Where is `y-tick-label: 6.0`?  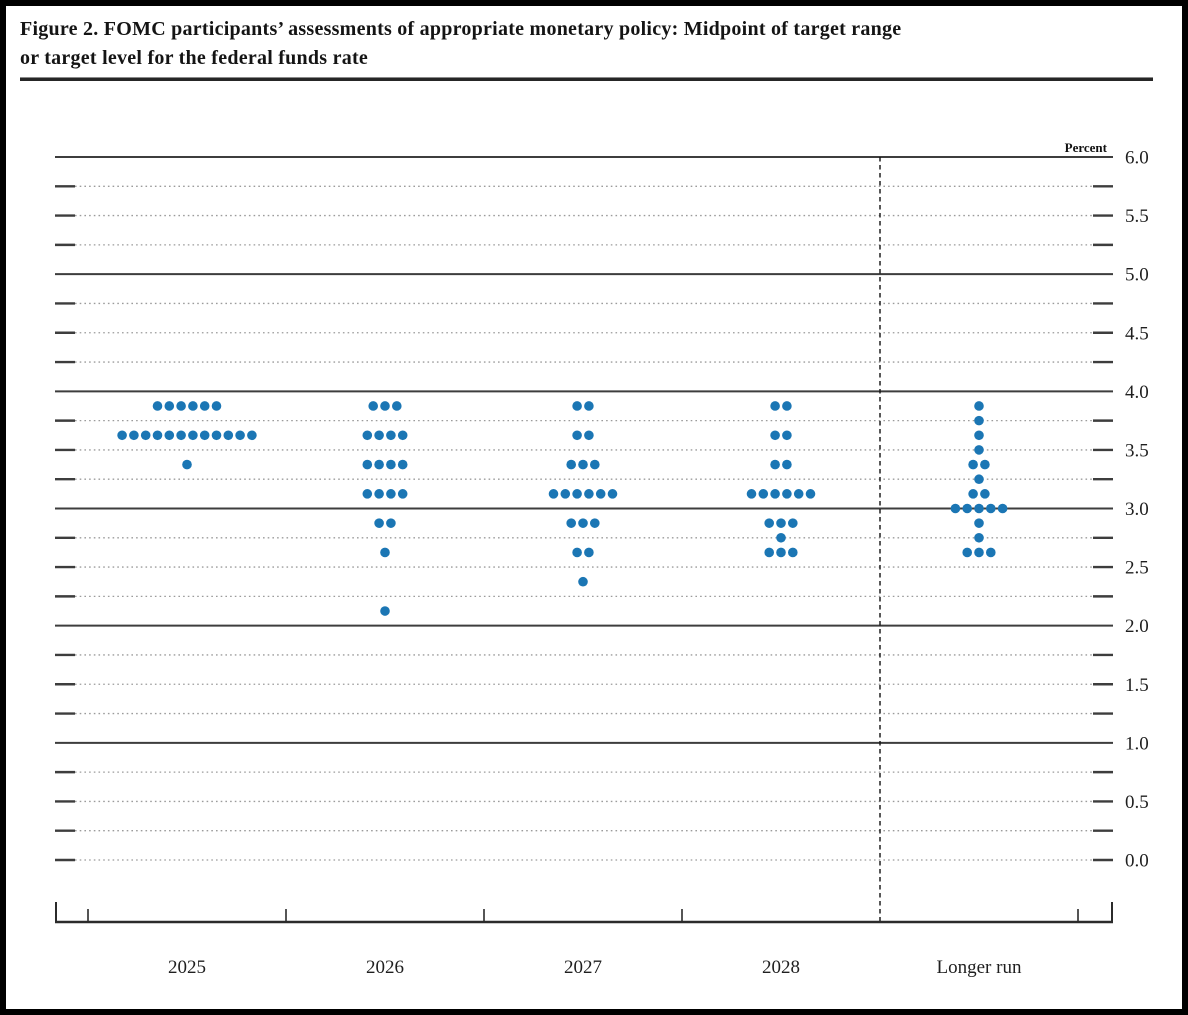
y-tick-label: 6.0 is located at coordinates (1137, 158).